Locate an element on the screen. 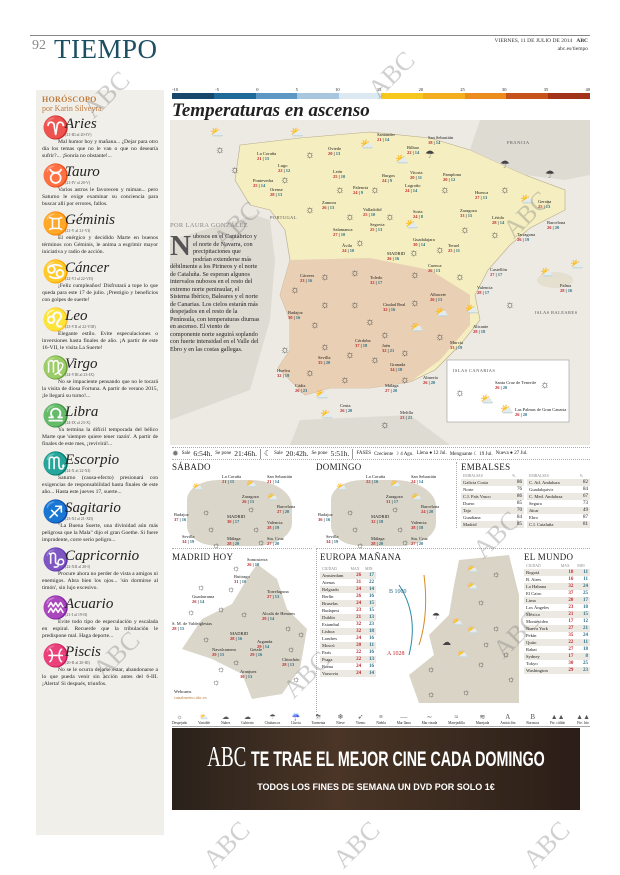 This screenshot has height=875, width=620. city-cell: Quito is located at coordinates (541, 642).